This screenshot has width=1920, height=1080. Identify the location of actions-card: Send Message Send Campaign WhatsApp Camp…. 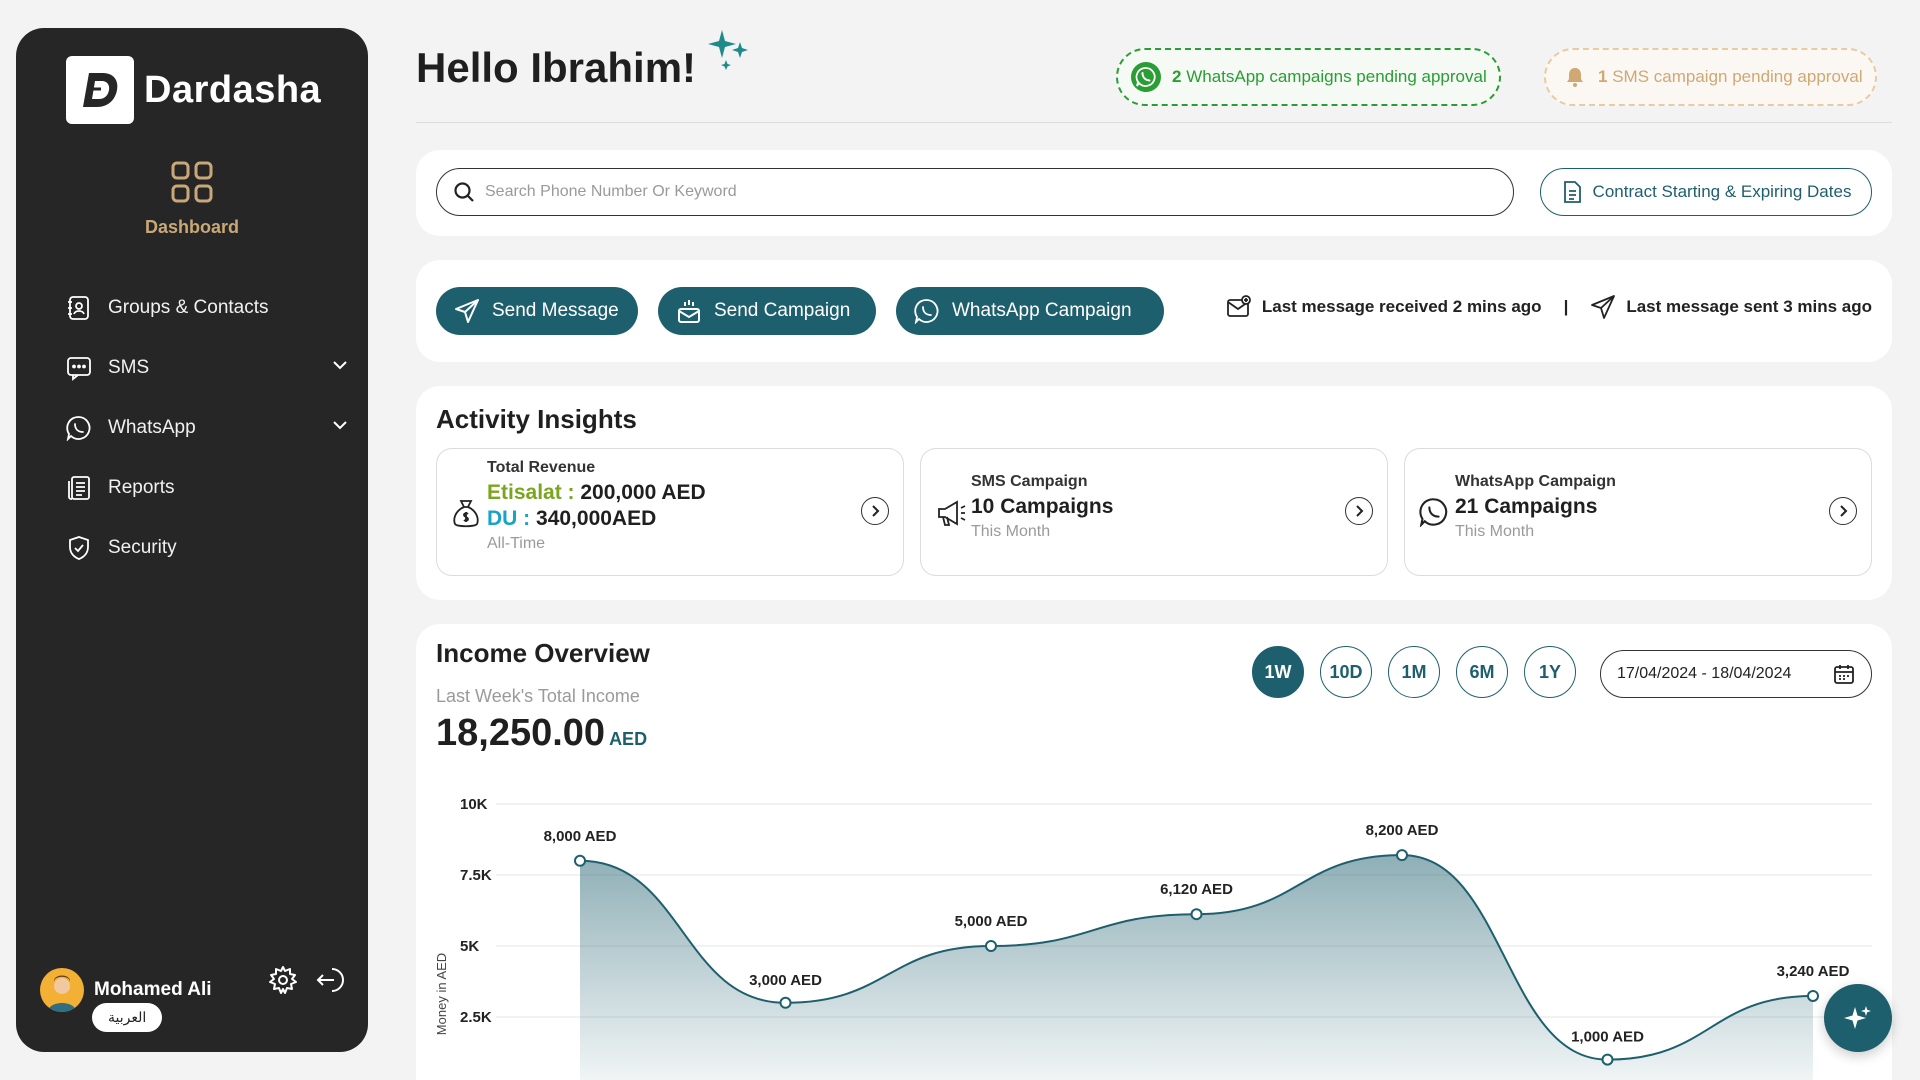
(1154, 311).